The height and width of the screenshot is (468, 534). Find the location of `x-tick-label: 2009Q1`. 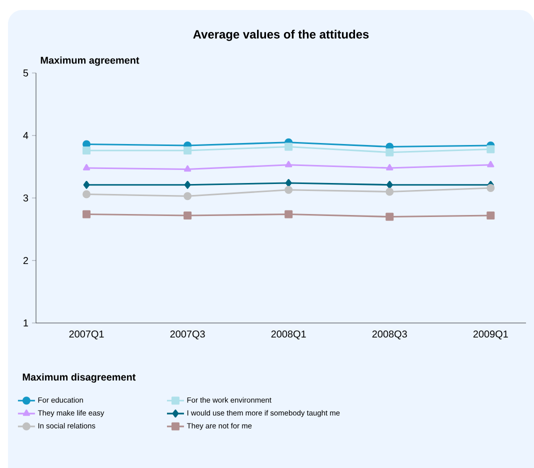

x-tick-label: 2009Q1 is located at coordinates (490, 335).